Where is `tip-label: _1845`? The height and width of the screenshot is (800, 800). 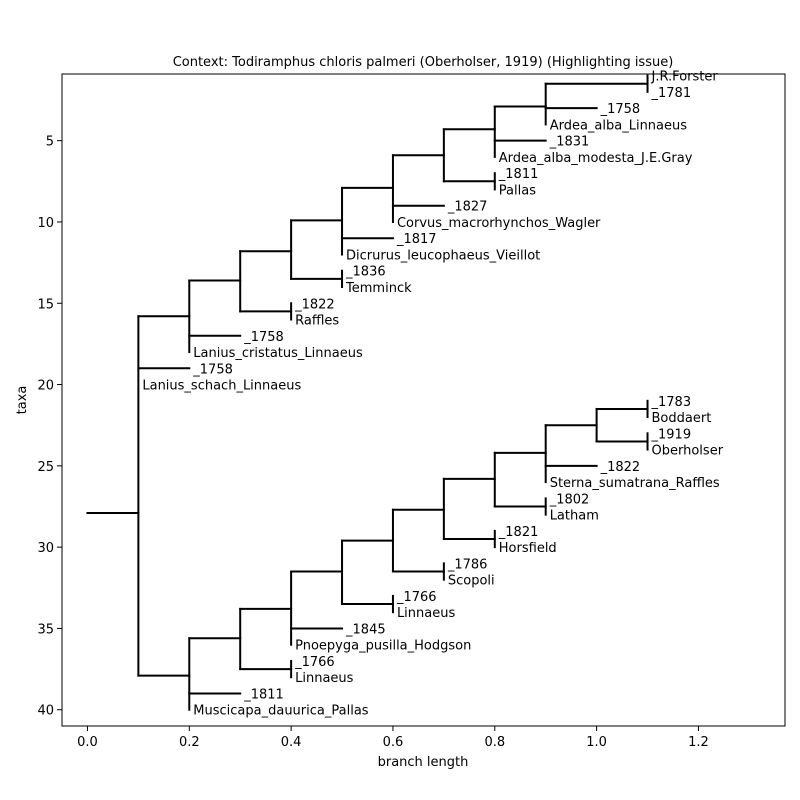
tip-label: _1845 is located at coordinates (365, 629).